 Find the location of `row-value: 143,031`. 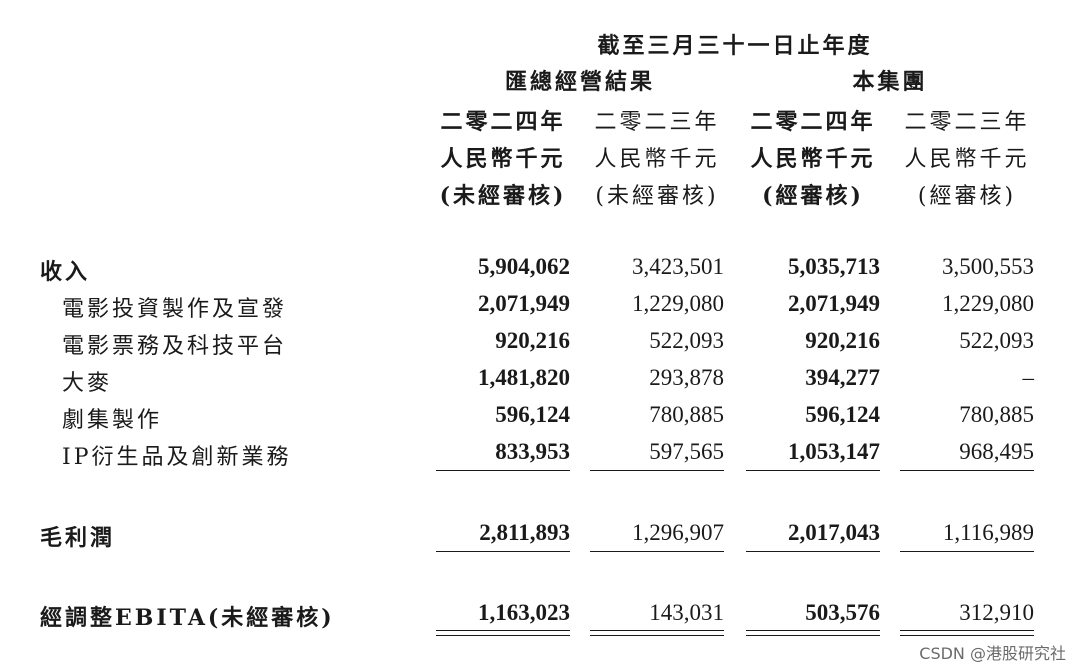

row-value: 143,031 is located at coordinates (686, 612).